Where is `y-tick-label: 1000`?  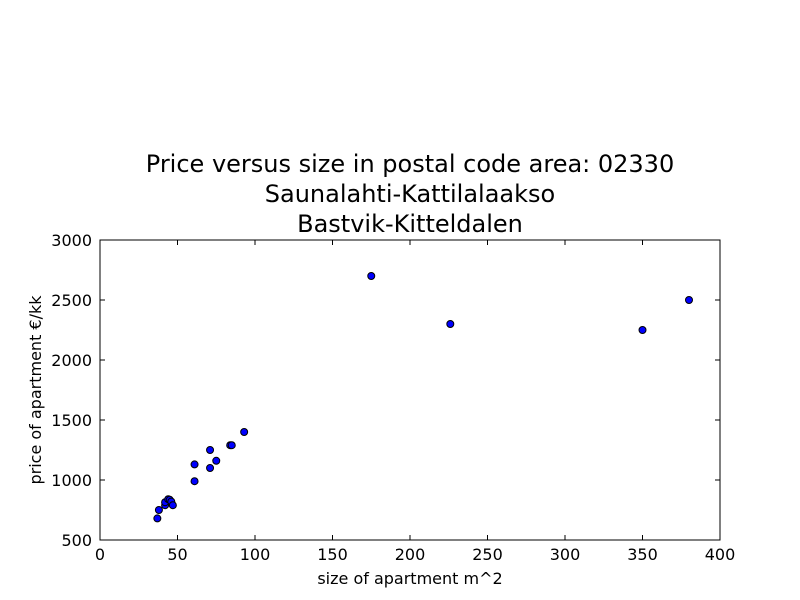 y-tick-label: 1000 is located at coordinates (71, 480).